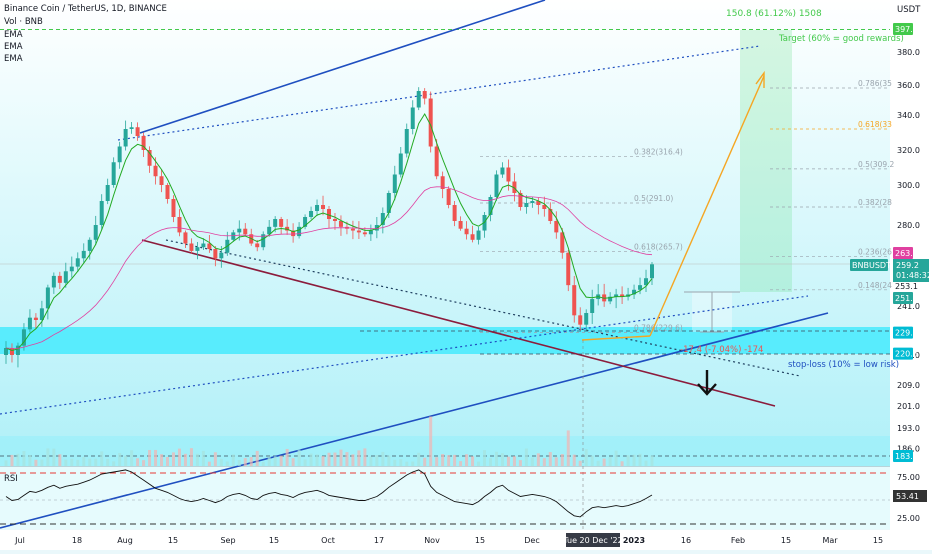 Image resolution: width=932 pixels, height=554 pixels. I want to click on fib-label: 0.148(24, so click(875, 285).